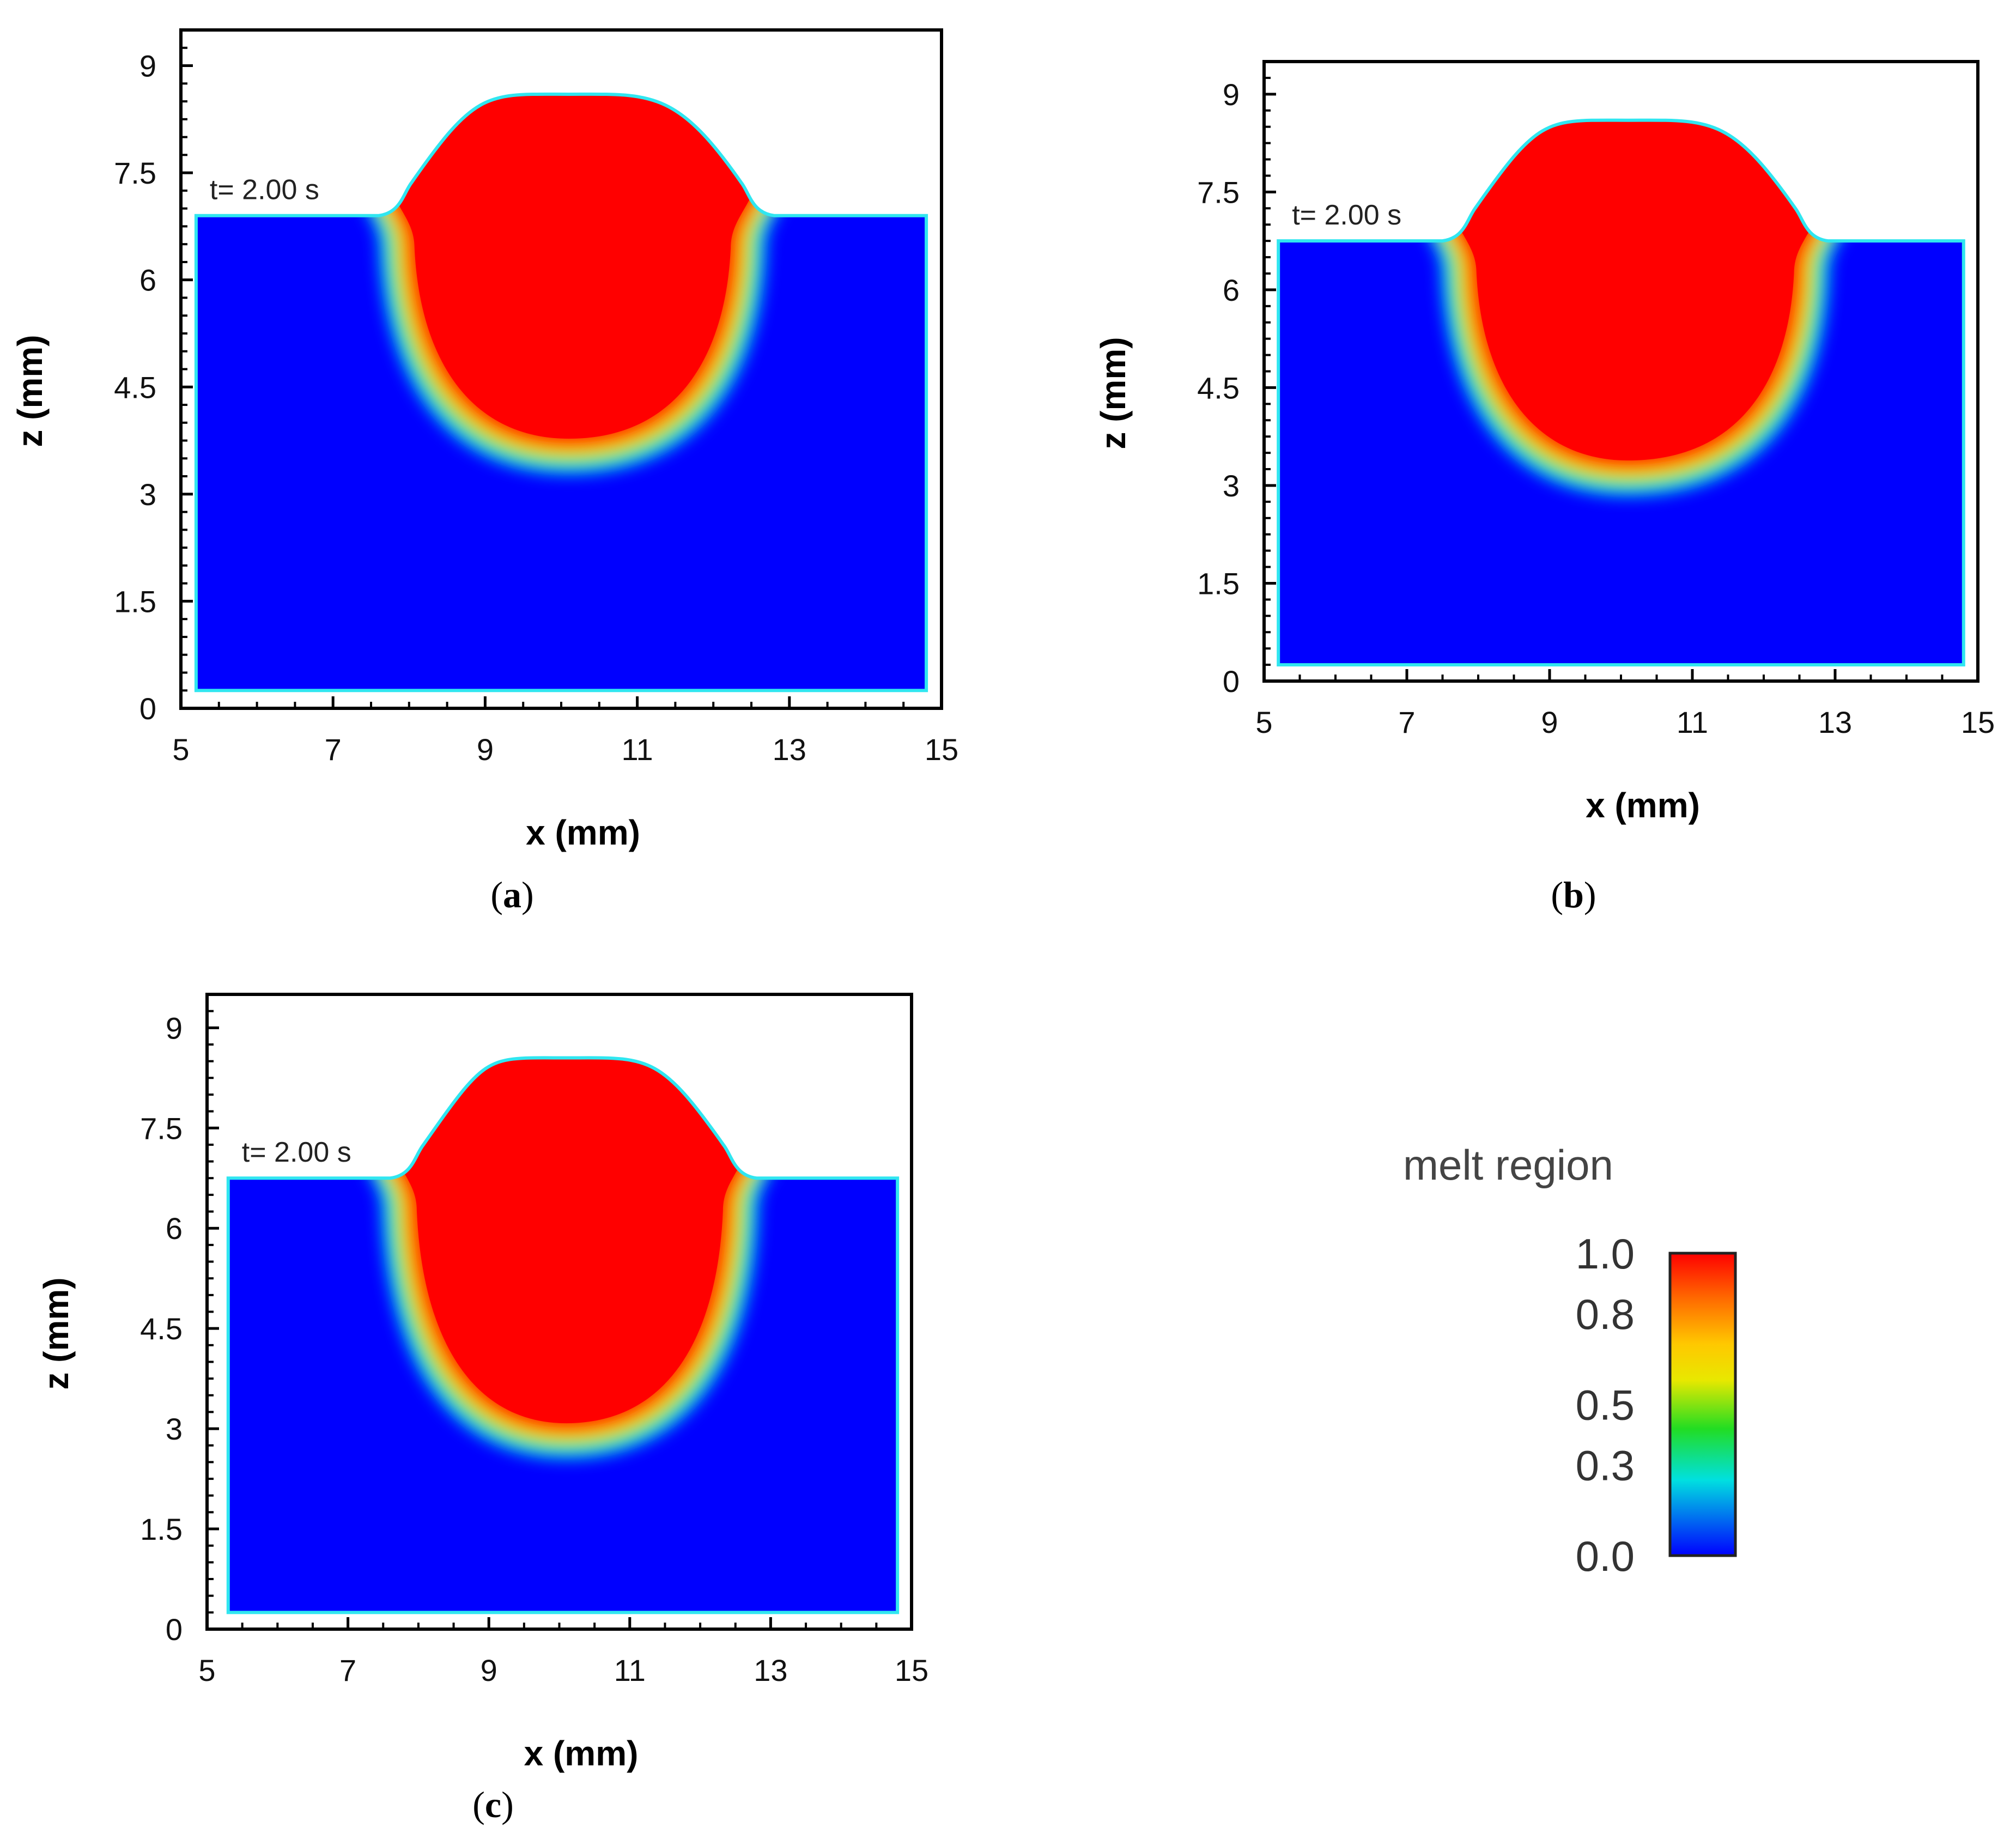 The height and width of the screenshot is (1846, 2016). I want to click on x-axis-label-b: x (mm), so click(1643, 805).